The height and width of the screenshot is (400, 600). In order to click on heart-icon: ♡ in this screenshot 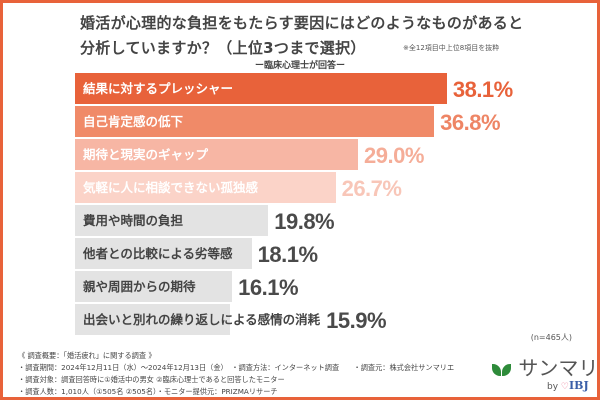, I will do `click(564, 387)`.